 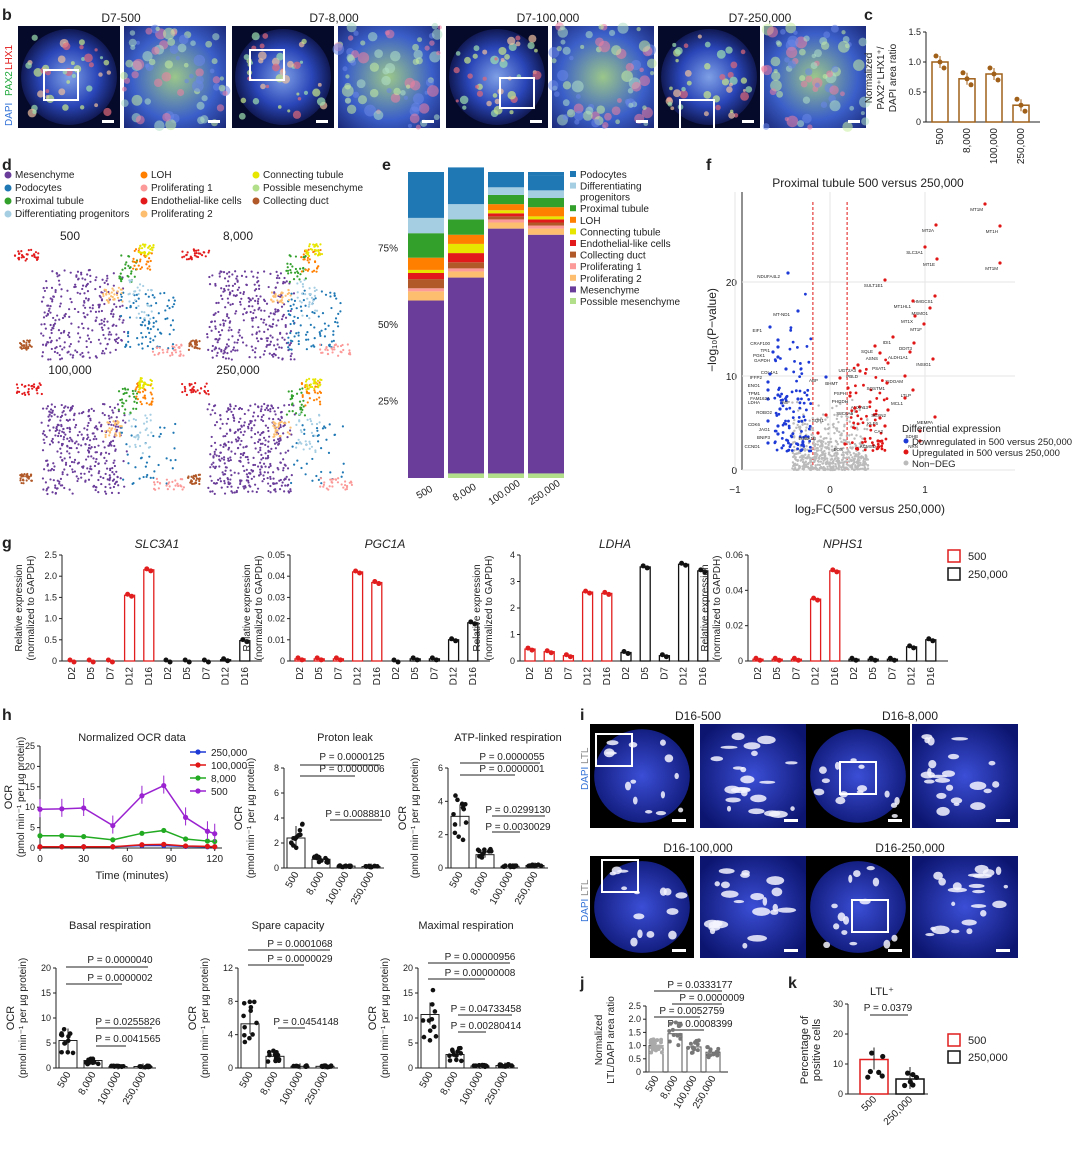 I want to click on legend-label: Collecting duct, so click(x=613, y=256).